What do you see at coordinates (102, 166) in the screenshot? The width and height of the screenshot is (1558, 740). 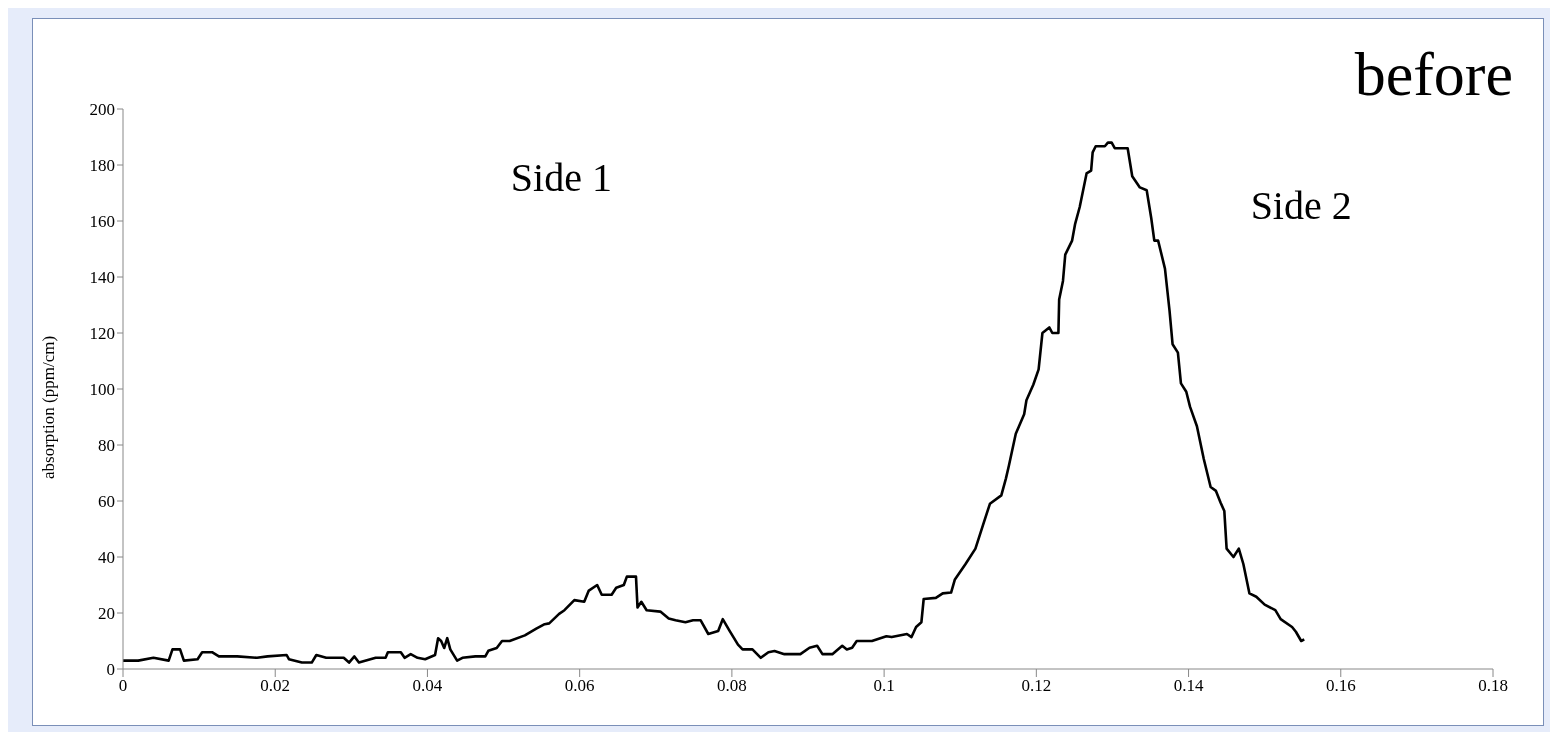 I see `y-tick-label: 180` at bounding box center [102, 166].